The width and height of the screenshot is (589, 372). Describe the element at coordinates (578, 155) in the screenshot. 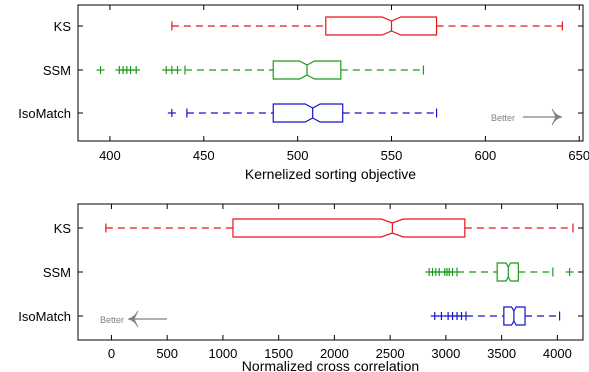

I see `x-tick-label: 650` at that location.